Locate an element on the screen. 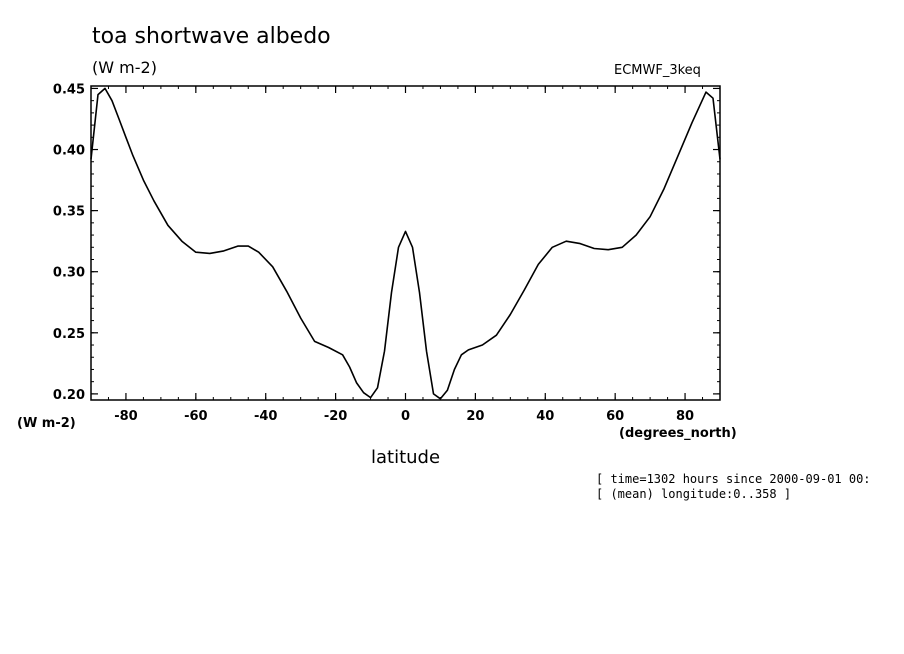 The image size is (904, 654). dataset-label: ECMWF_3keq is located at coordinates (657, 70).